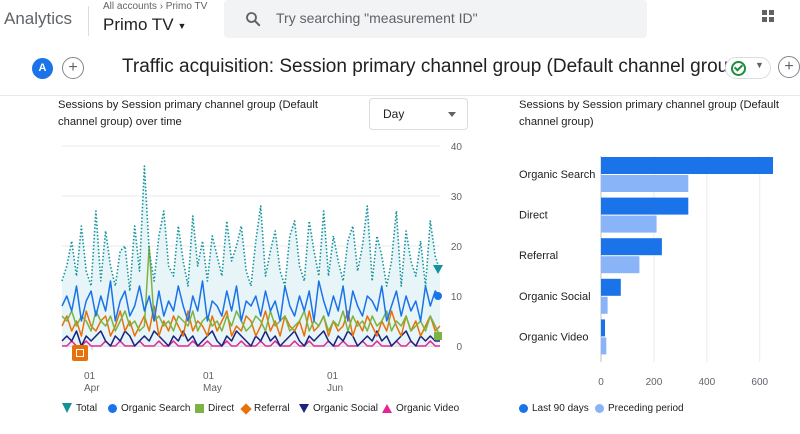 The height and width of the screenshot is (434, 800). Describe the element at coordinates (88, 21) in the screenshot. I see `divider` at that location.